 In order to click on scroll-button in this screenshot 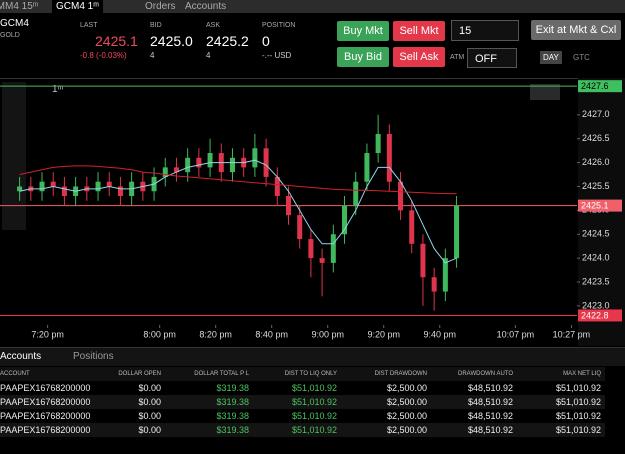, I will do `click(545, 92)`.